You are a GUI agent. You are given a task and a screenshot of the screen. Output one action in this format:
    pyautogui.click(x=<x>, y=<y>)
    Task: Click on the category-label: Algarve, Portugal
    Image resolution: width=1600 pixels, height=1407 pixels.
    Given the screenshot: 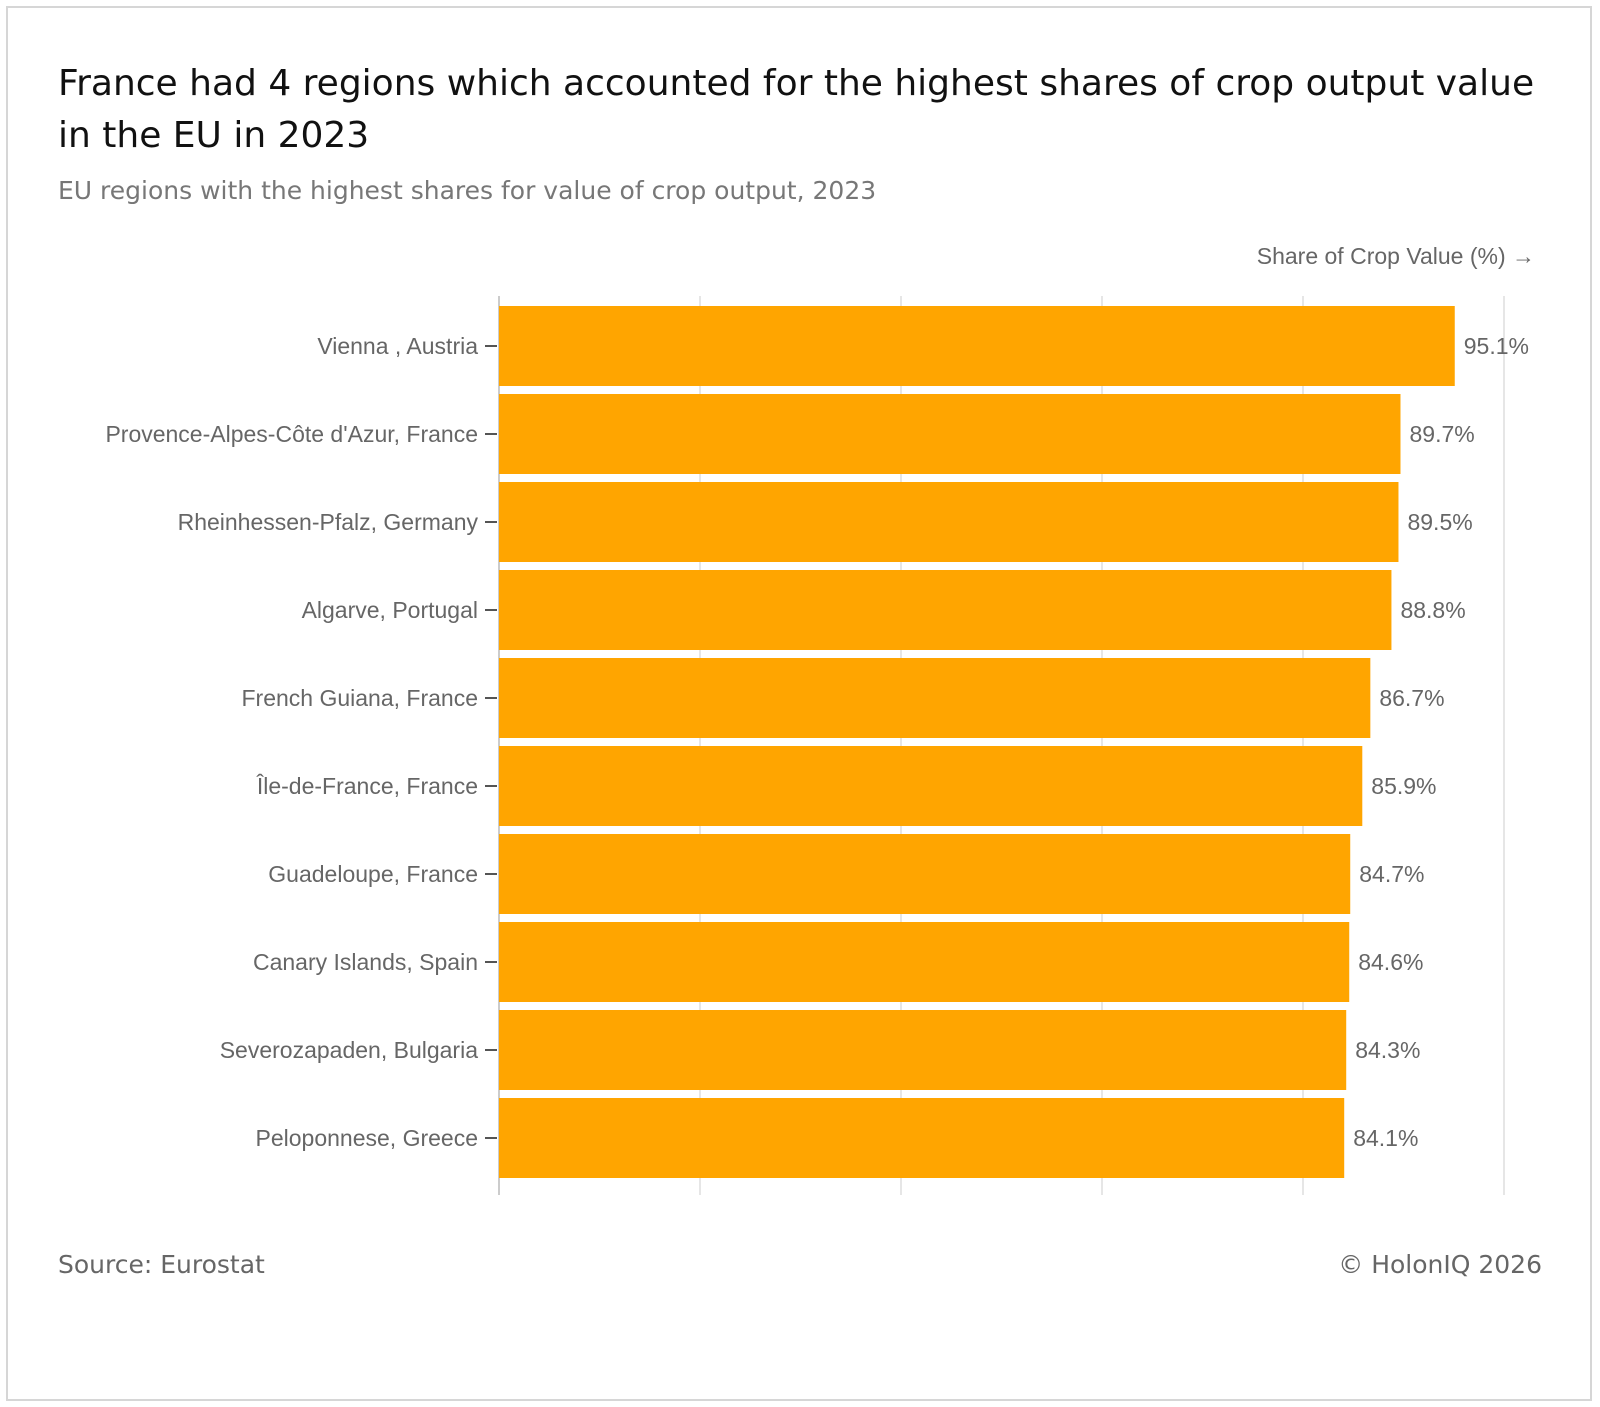 What is the action you would take?
    pyautogui.click(x=390, y=610)
    